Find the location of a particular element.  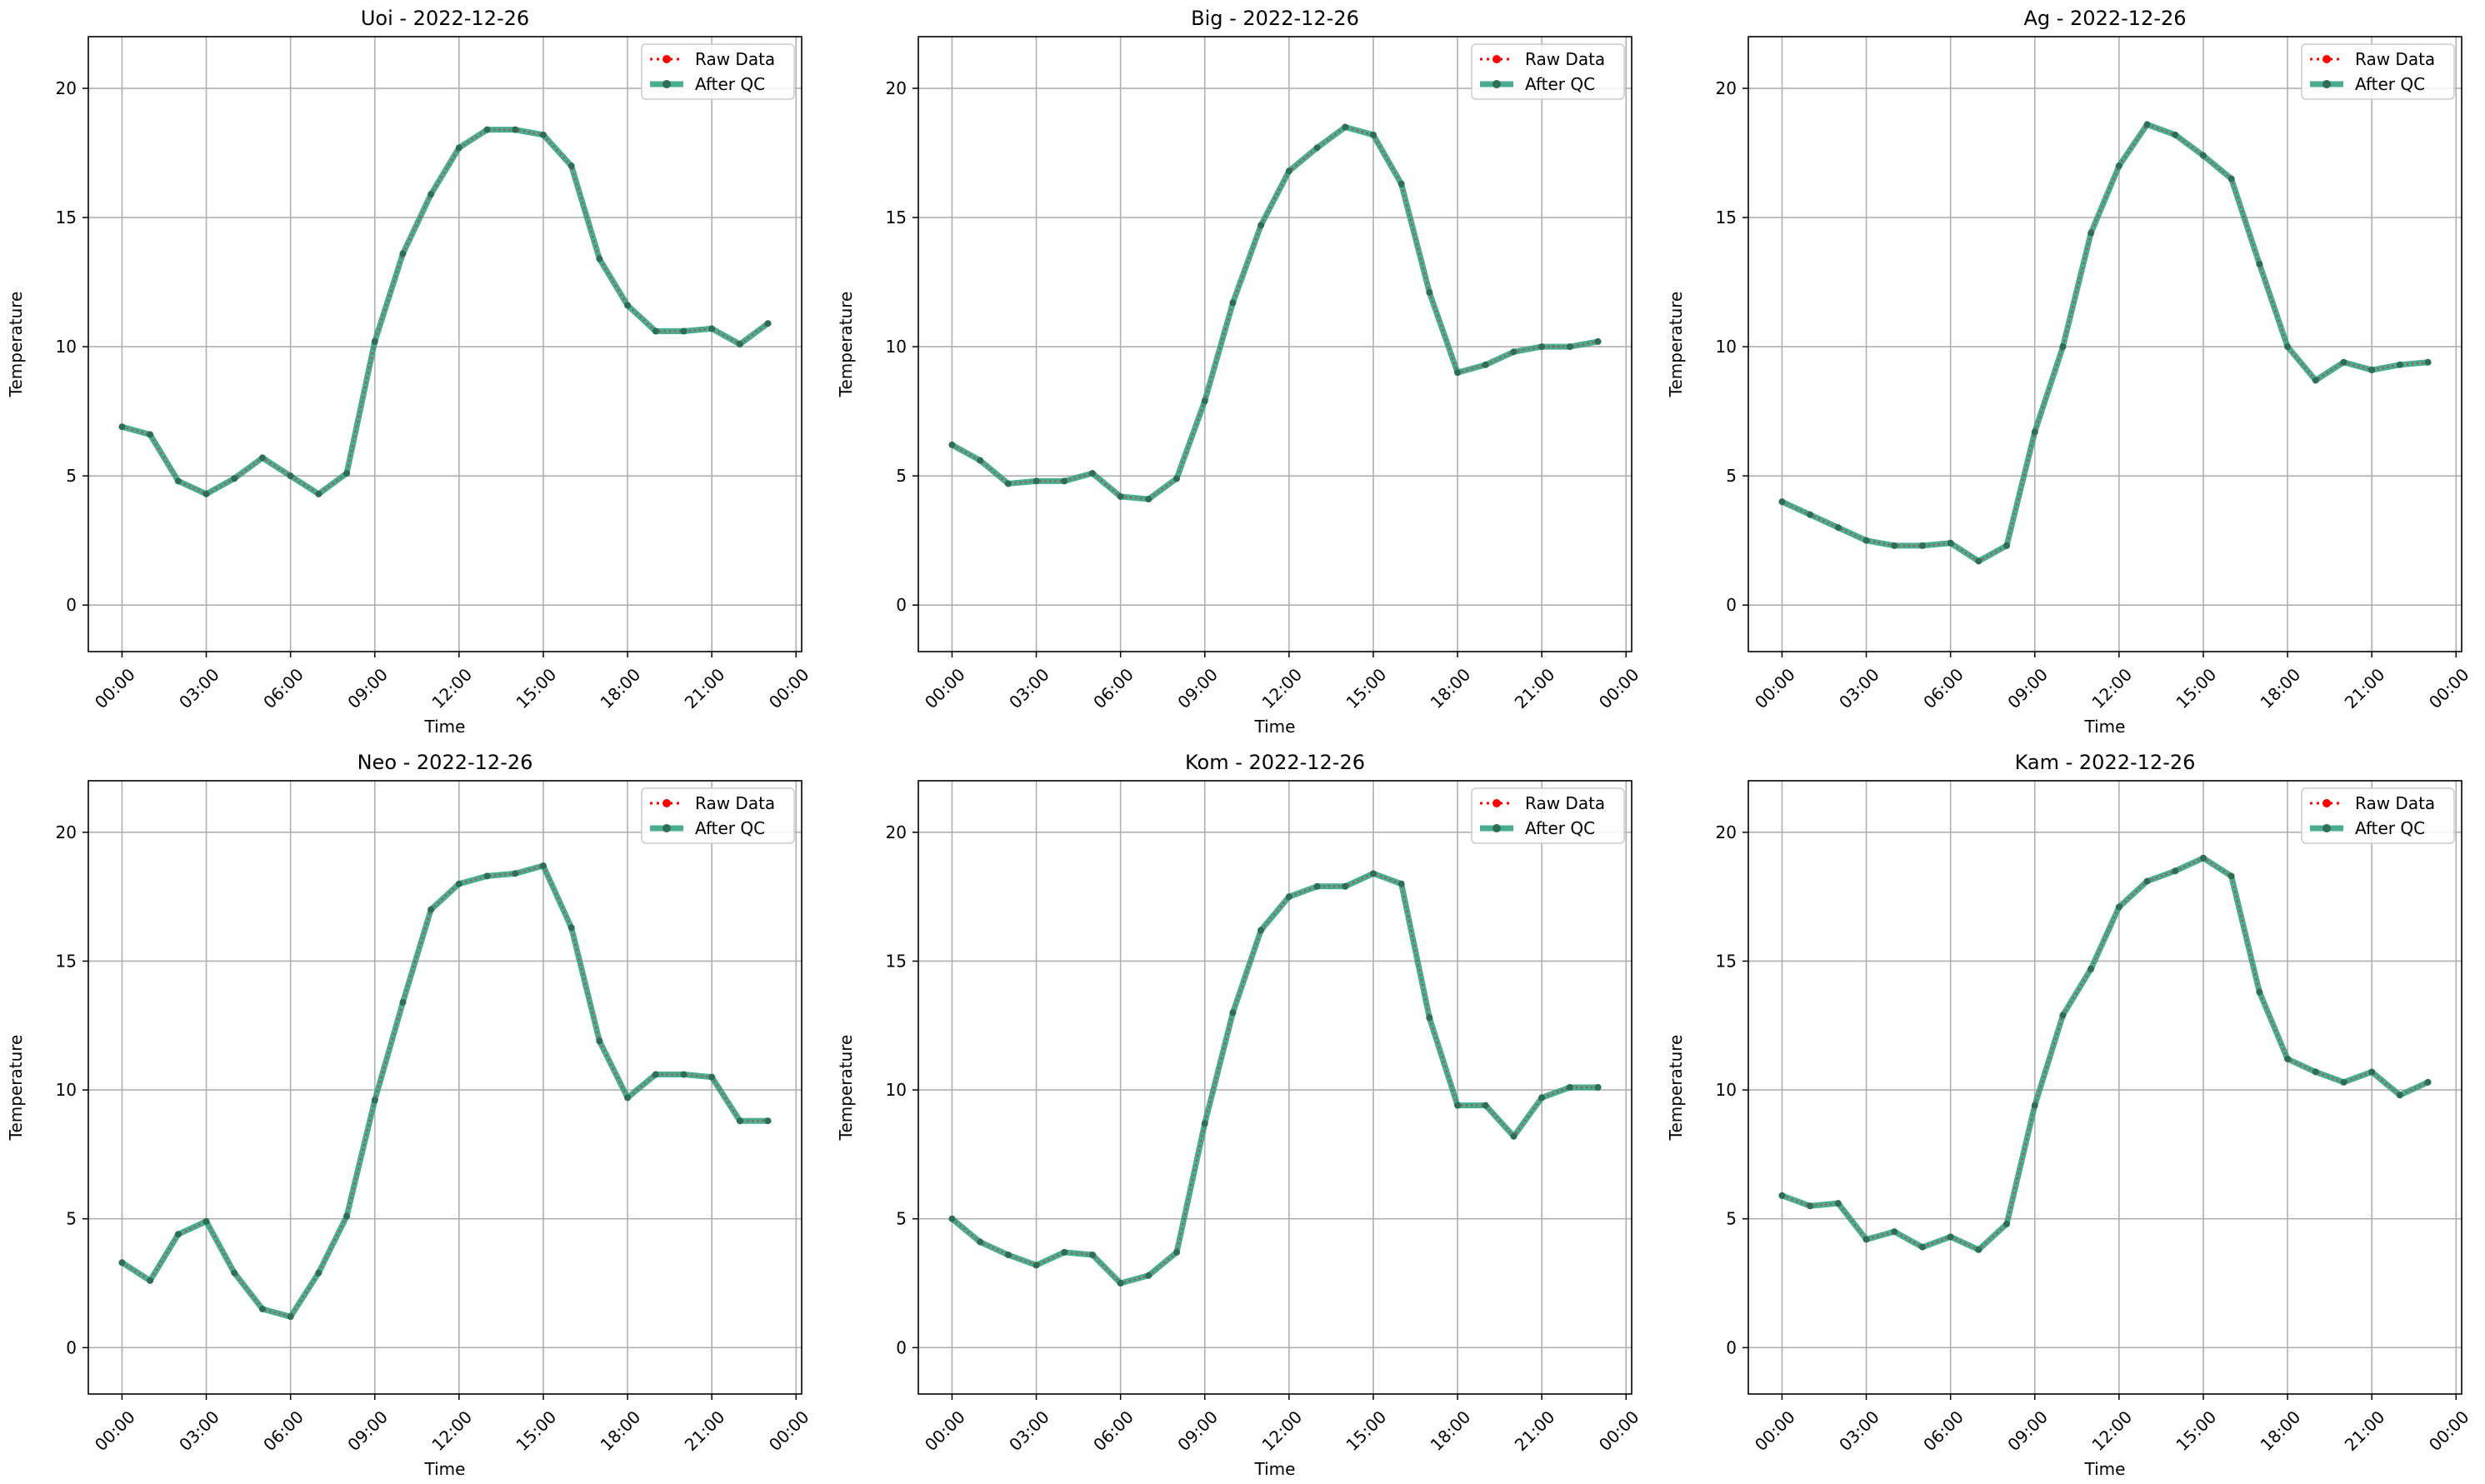

x-tick-label: 03:00 is located at coordinates (199, 688).